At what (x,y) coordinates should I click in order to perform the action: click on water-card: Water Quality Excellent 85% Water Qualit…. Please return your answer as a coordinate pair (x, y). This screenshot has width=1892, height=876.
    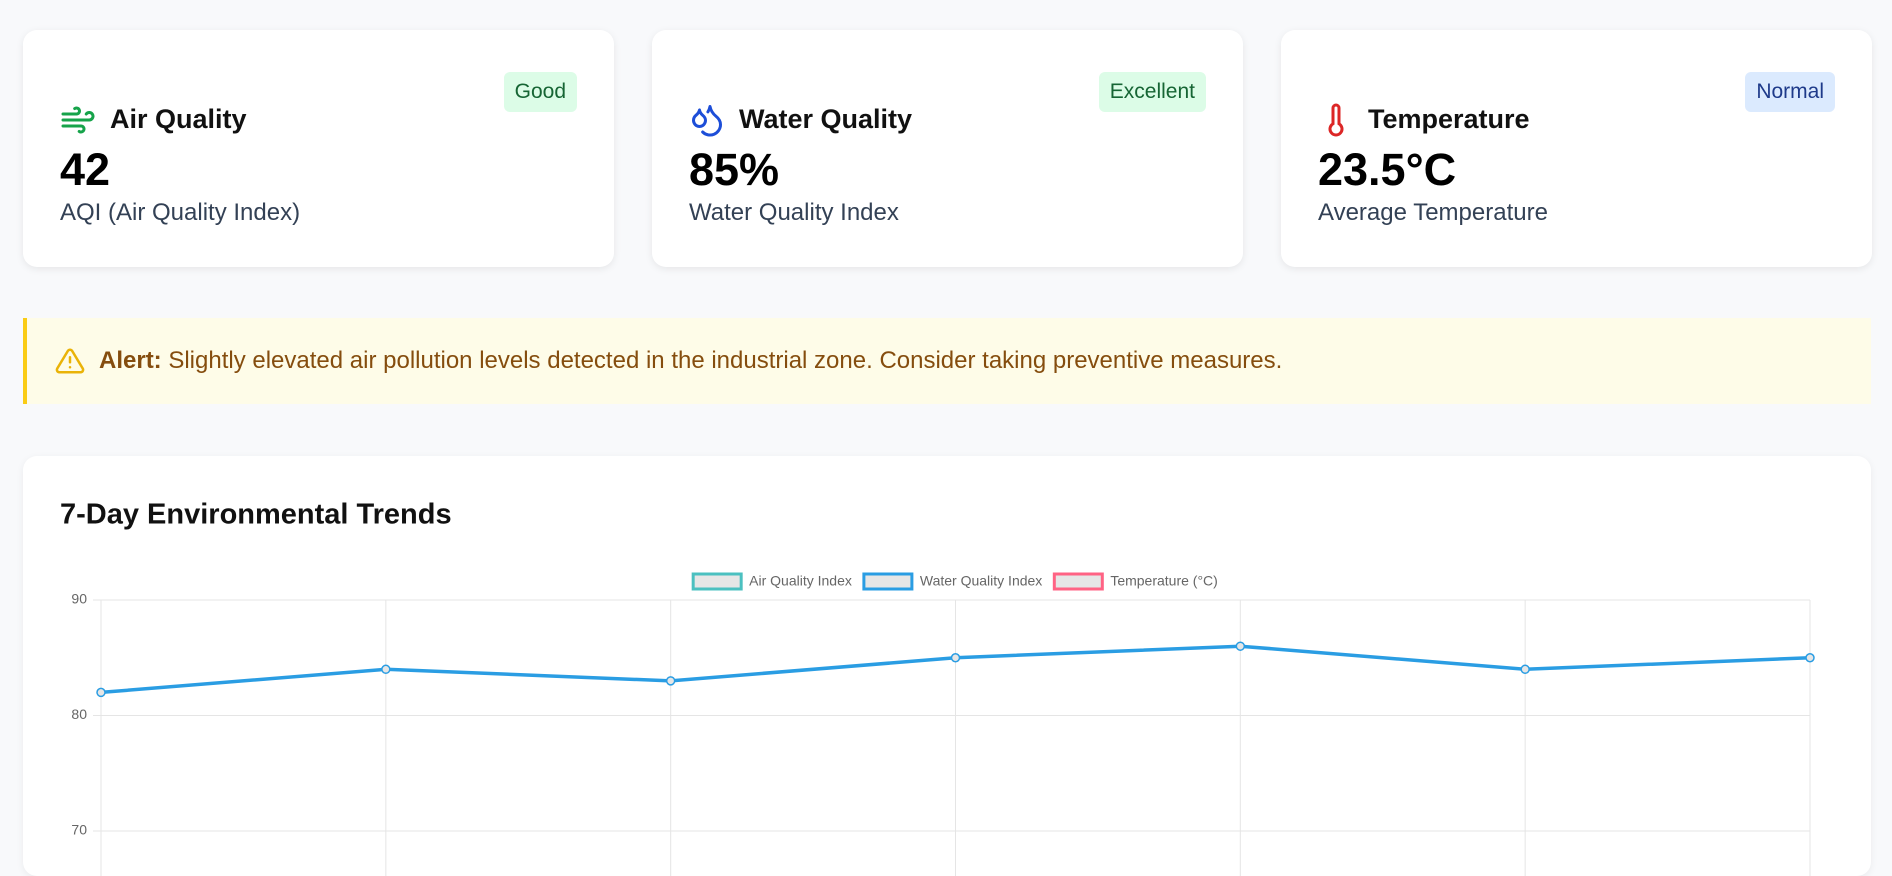
    Looking at the image, I should click on (947, 148).